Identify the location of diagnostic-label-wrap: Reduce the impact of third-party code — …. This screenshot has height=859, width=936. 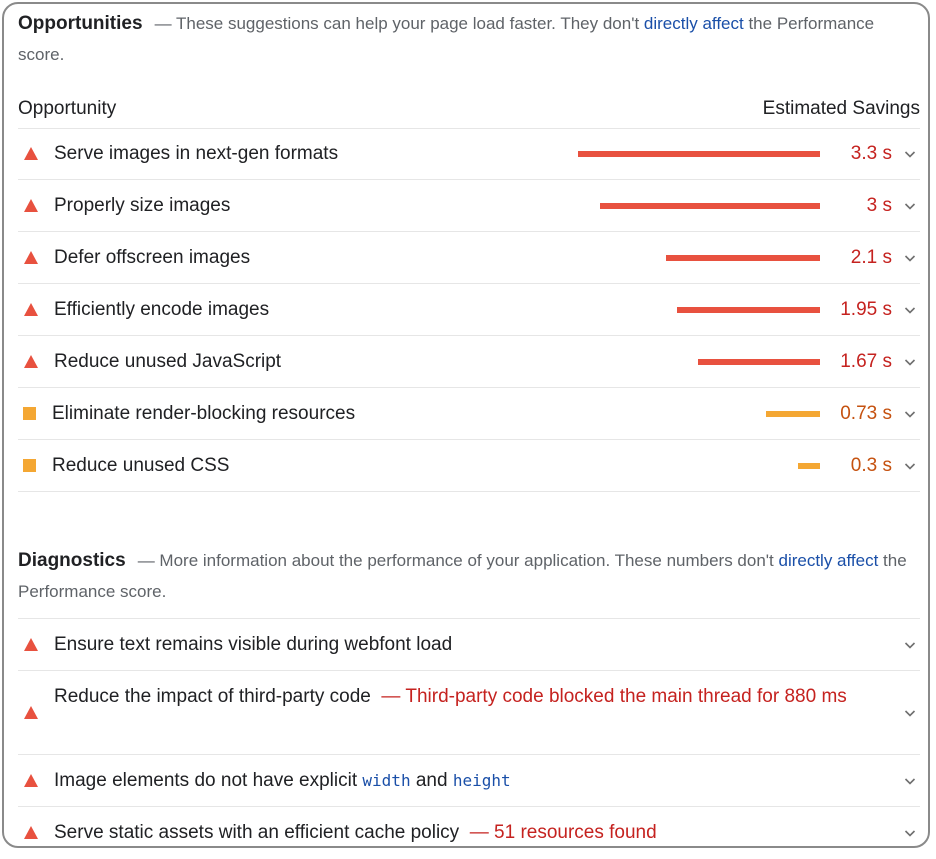
(454, 696).